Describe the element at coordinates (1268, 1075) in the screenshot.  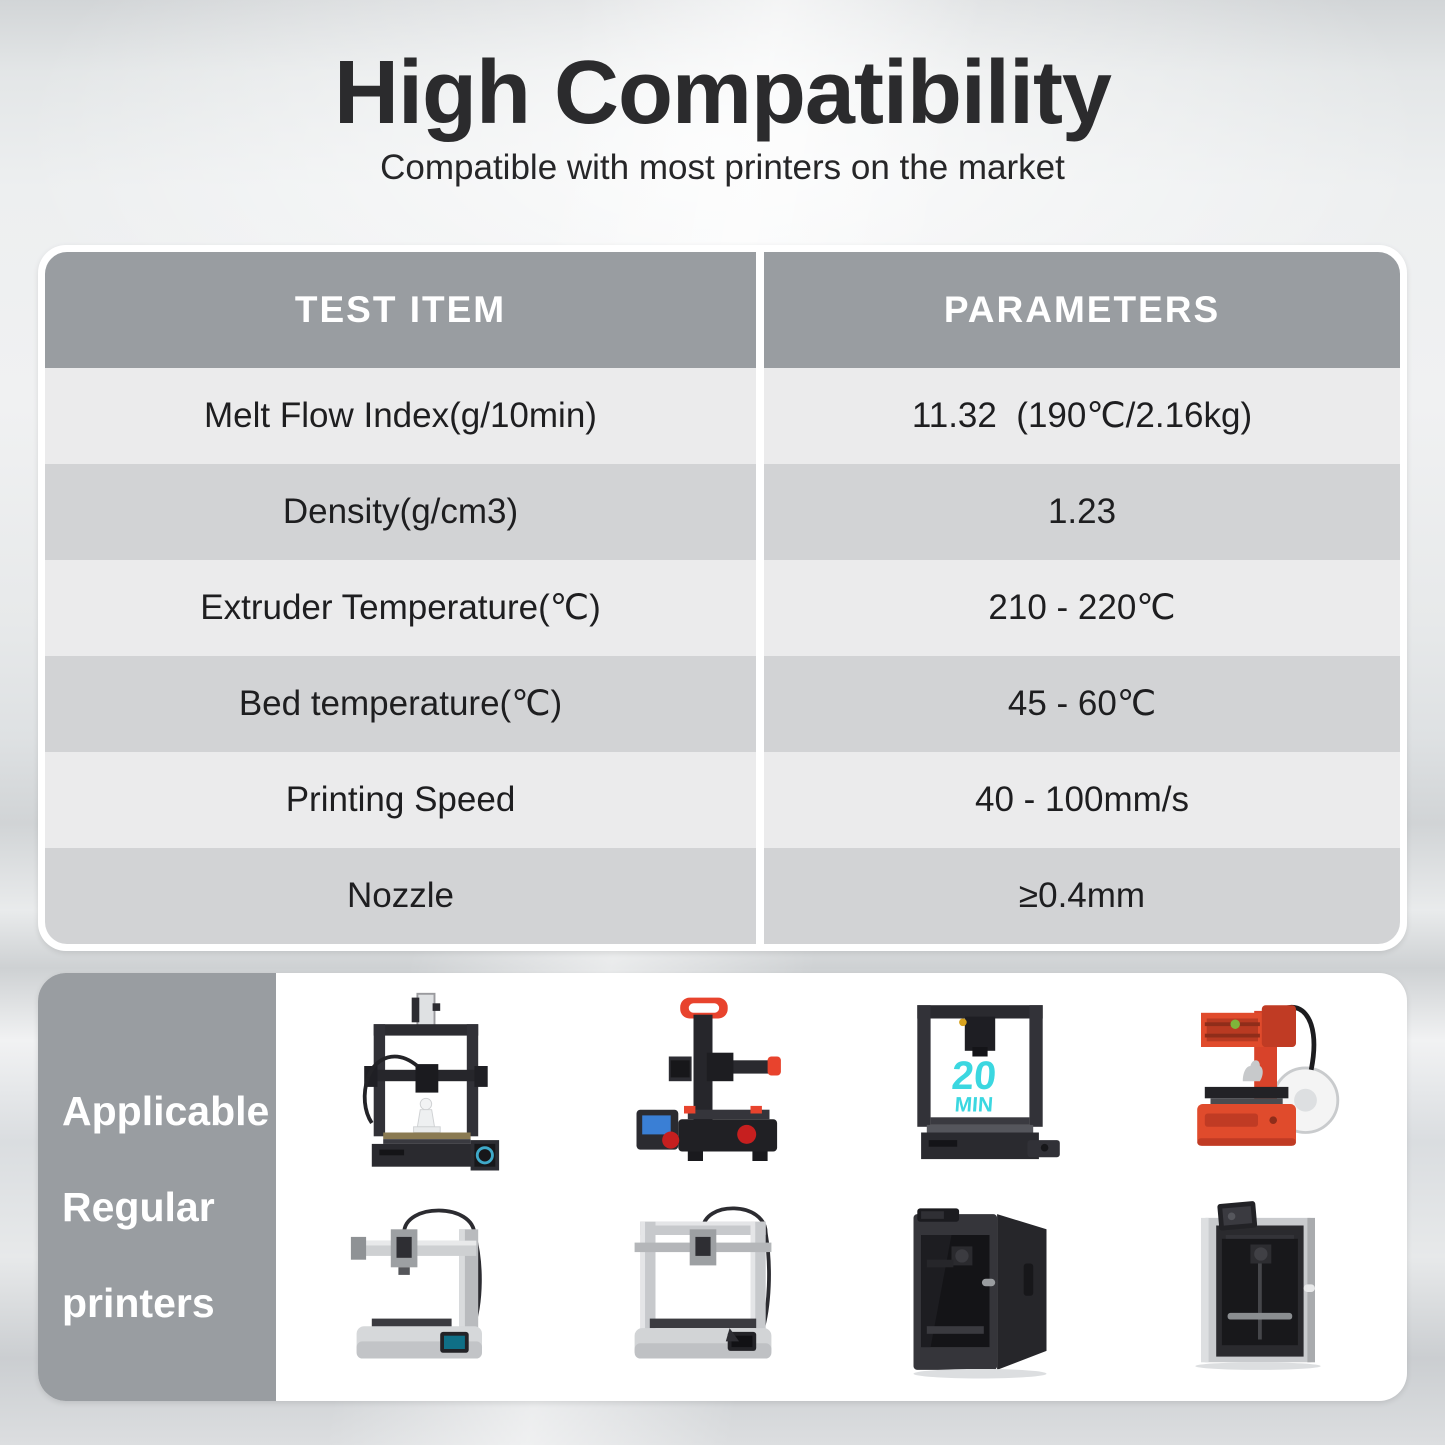
I see `orange-mini-printer-with-spool-icon` at that location.